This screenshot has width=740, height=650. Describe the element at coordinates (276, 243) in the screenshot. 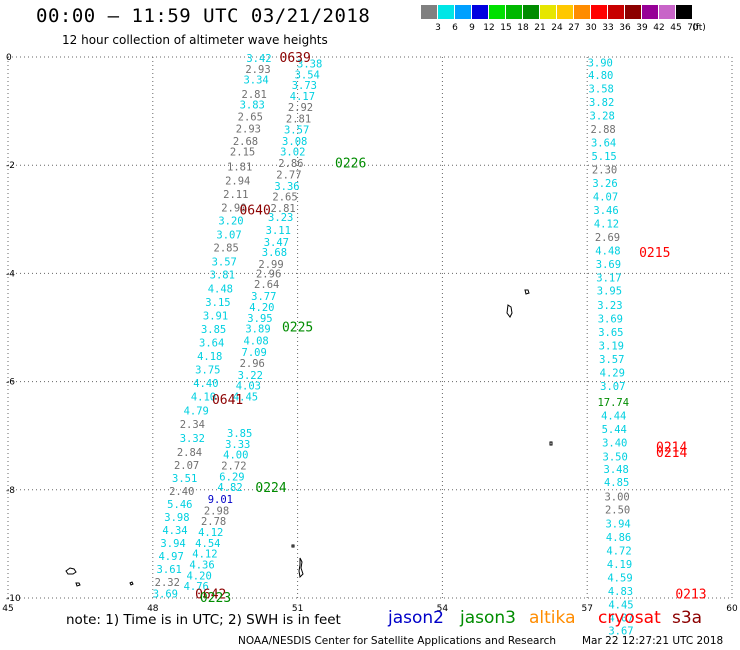

I see `wave-height-value: 3.47` at that location.